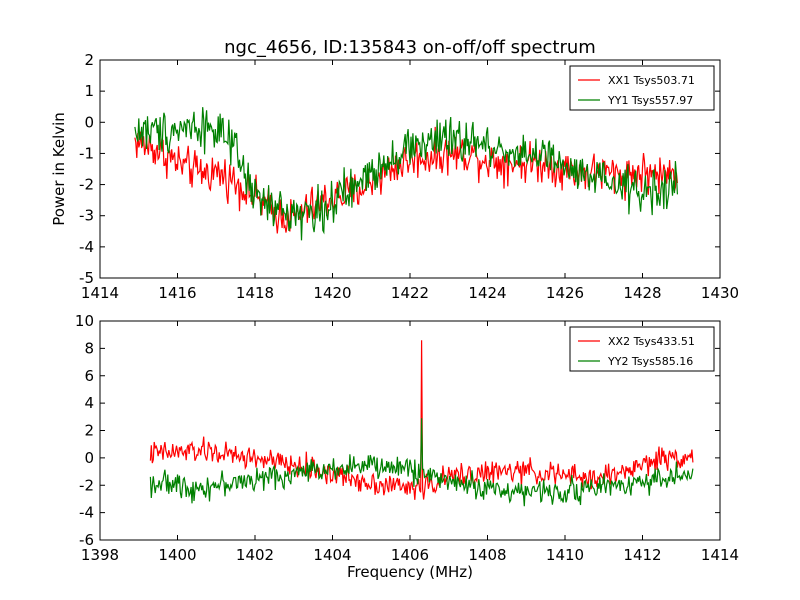 The image size is (800, 600). I want to click on x-tick-label: 1420, so click(332, 293).